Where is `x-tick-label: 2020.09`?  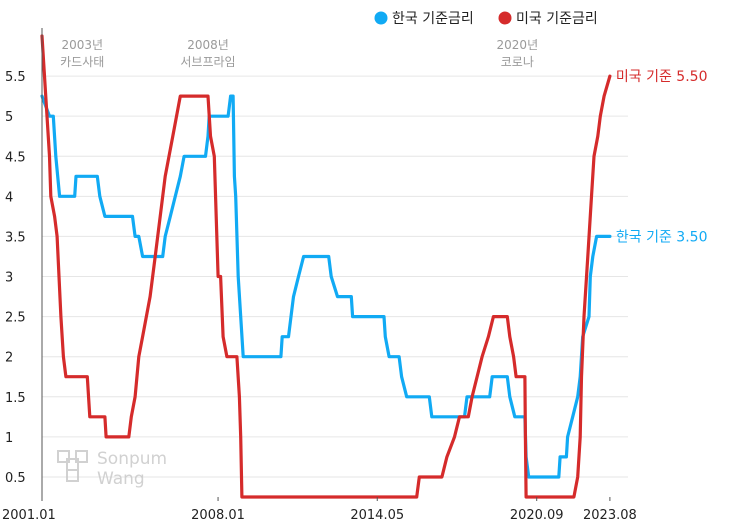
x-tick-label: 2020.09 is located at coordinates (537, 515).